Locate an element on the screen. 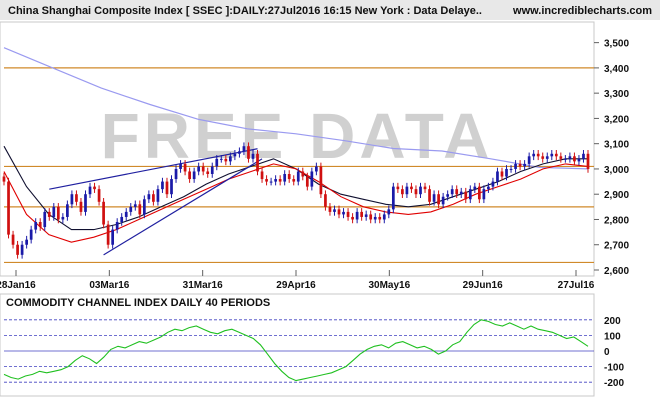 The image size is (660, 405). price-y-tick-label: 3,300 is located at coordinates (616, 94).